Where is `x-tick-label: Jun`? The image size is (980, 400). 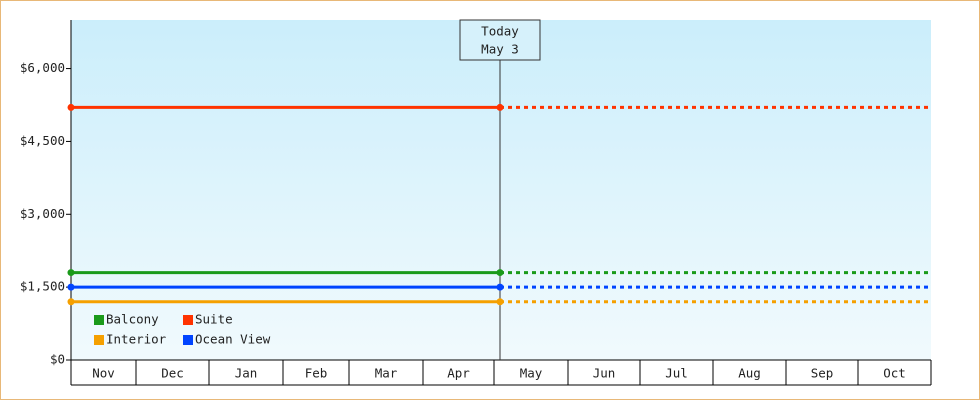 x-tick-label: Jun is located at coordinates (604, 373).